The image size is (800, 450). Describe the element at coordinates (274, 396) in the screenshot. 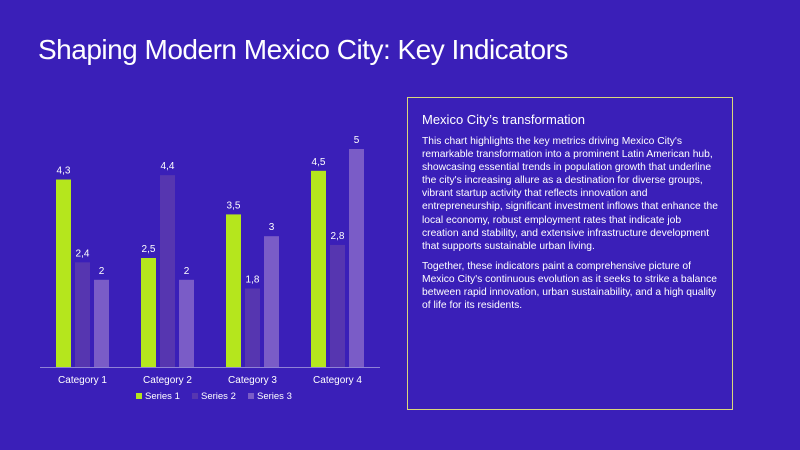

I see `legend-label-3: Series 3` at that location.